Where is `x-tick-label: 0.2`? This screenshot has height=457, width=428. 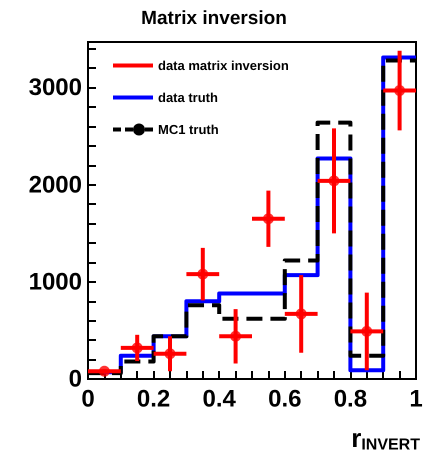 x-tick-label: 0.2 is located at coordinates (153, 399).